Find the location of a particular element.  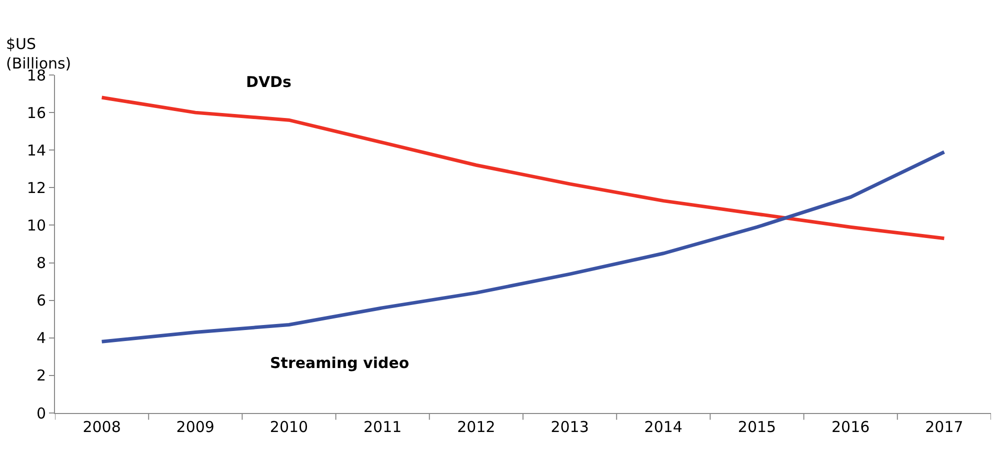

y-tick-label: 0 is located at coordinates (41, 413).